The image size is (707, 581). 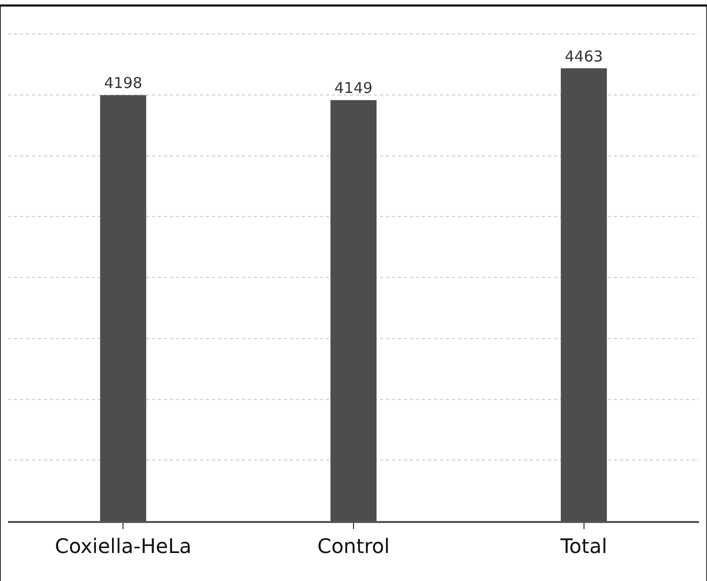 I want to click on x-tick-label: Coxiella-HeLa, so click(x=123, y=546).